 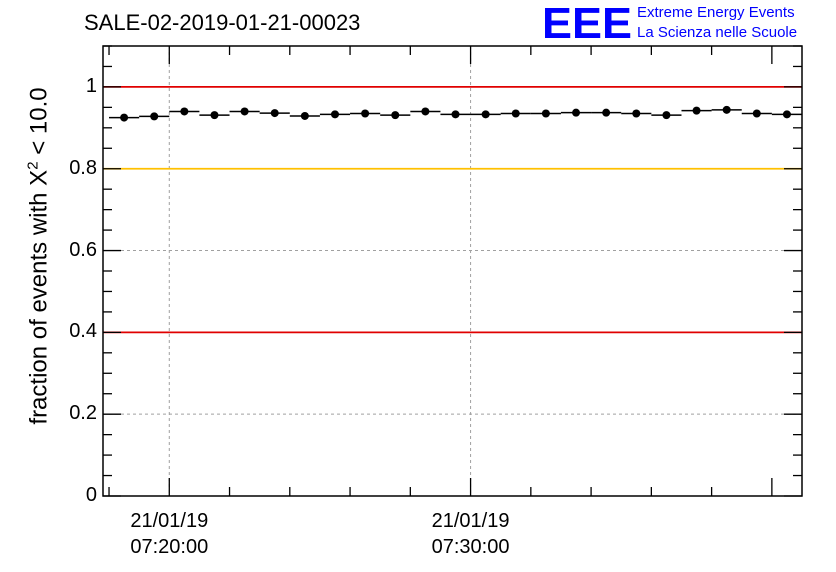 What do you see at coordinates (222, 22) in the screenshot?
I see `chart-title: SALE-02-2019-01-21-00023` at bounding box center [222, 22].